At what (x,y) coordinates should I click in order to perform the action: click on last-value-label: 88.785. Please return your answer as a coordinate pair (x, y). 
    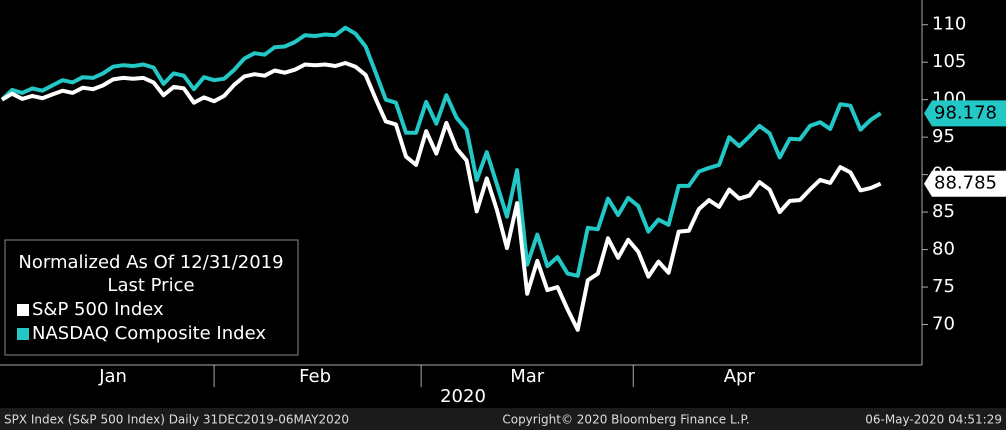
    Looking at the image, I should click on (965, 183).